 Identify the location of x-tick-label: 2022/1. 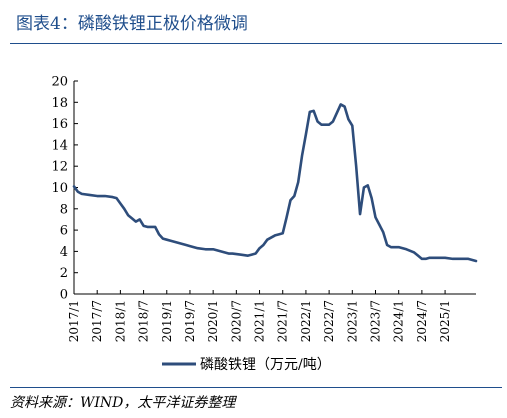
(306, 321).